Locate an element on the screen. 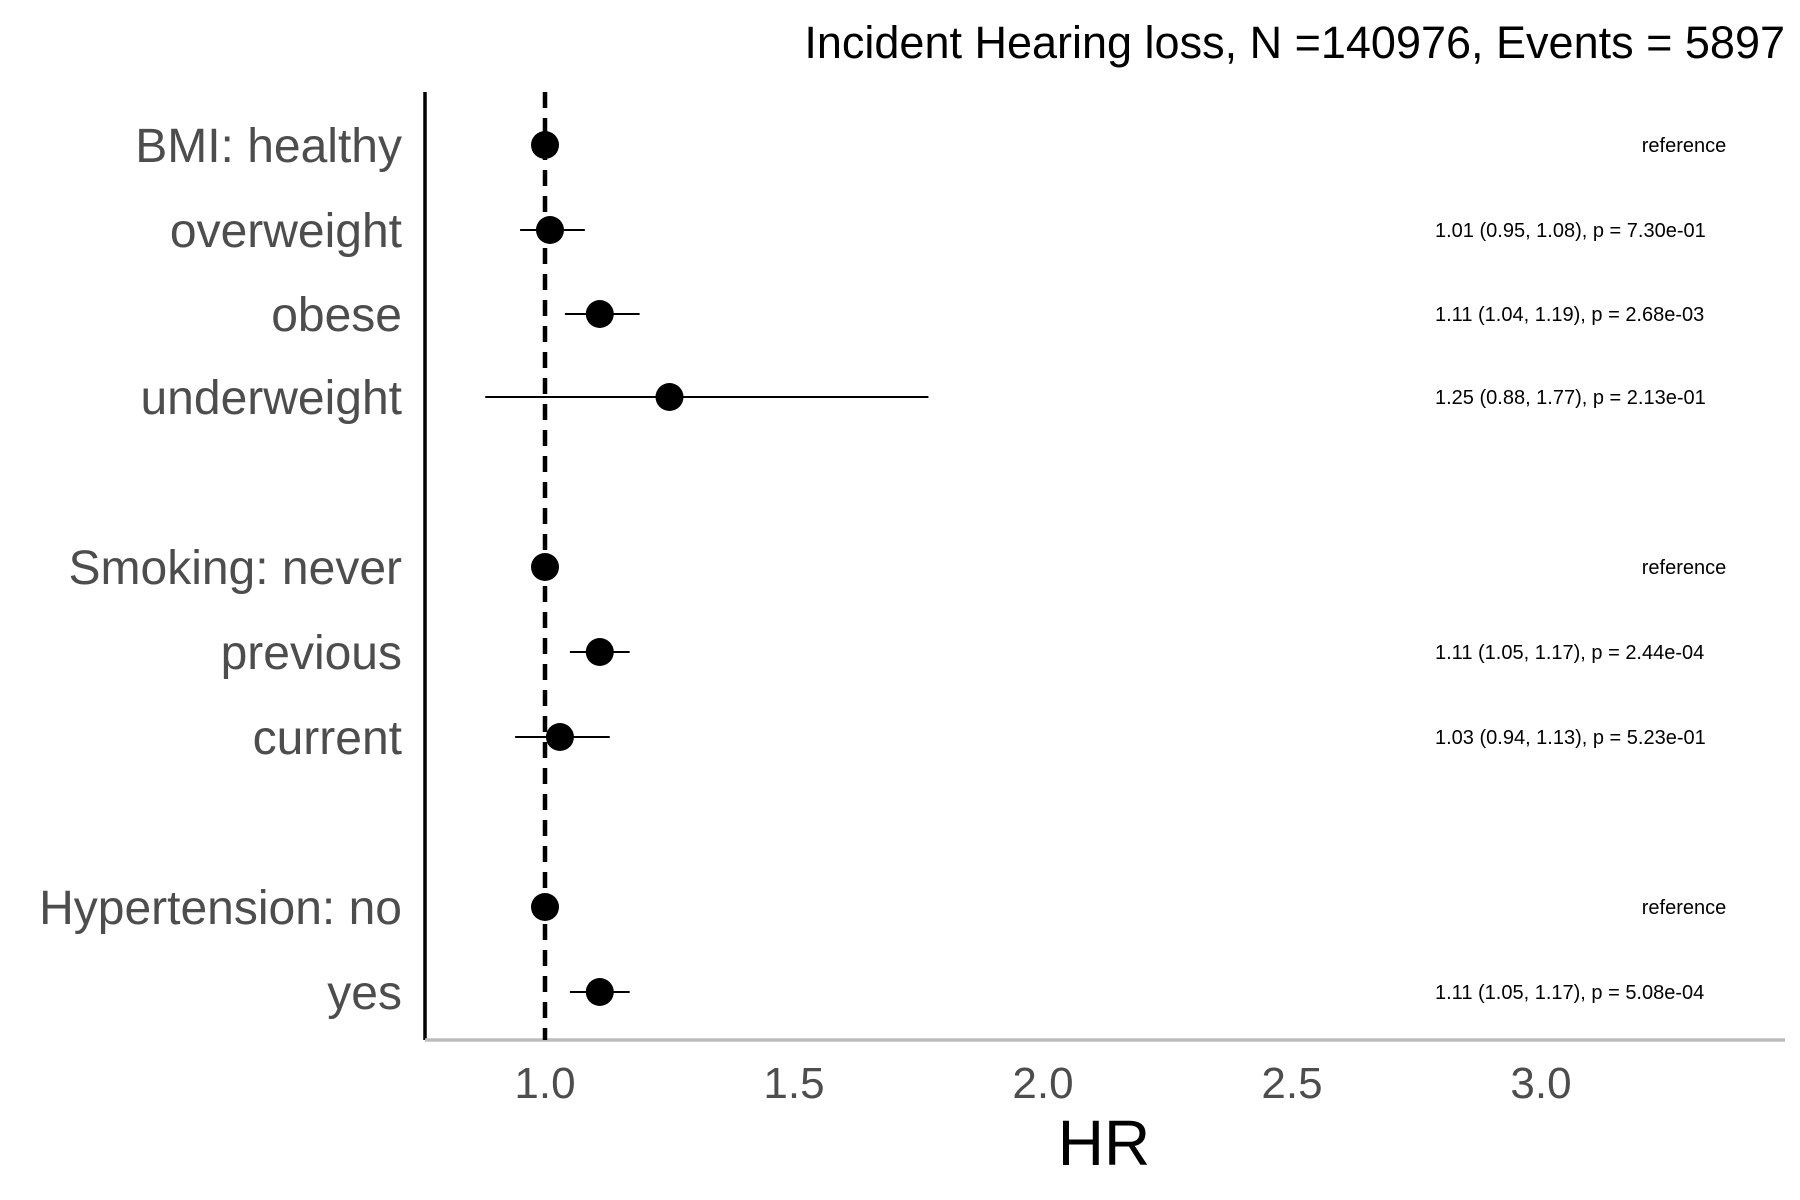  x-tick-label: 1.5 is located at coordinates (793, 1083).